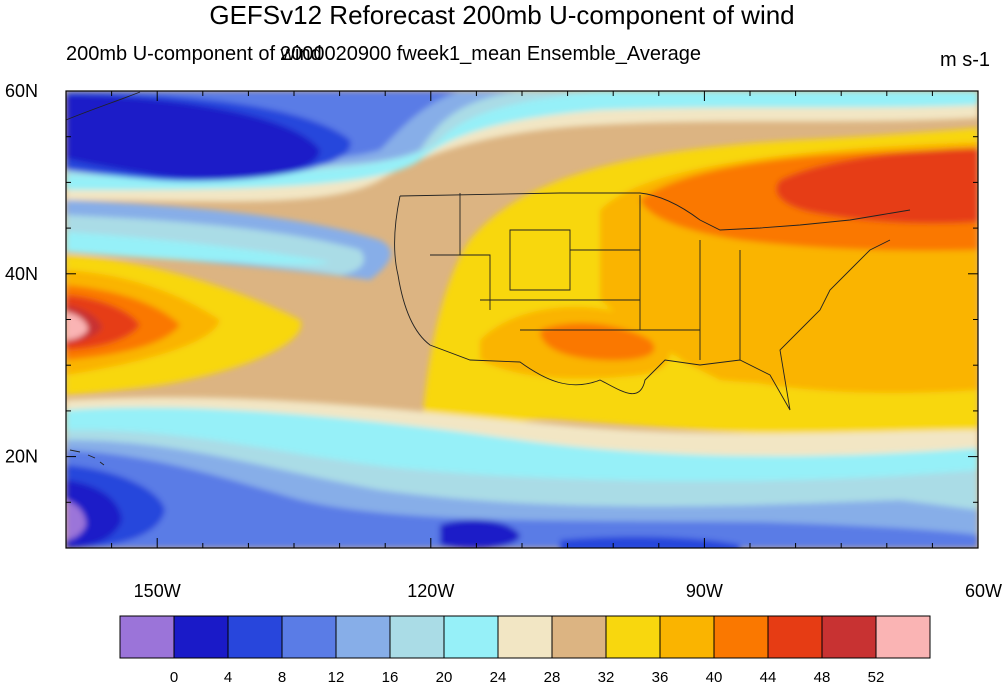 The image size is (1004, 684). What do you see at coordinates (965, 60) in the screenshot?
I see `units-label: m s-1` at bounding box center [965, 60].